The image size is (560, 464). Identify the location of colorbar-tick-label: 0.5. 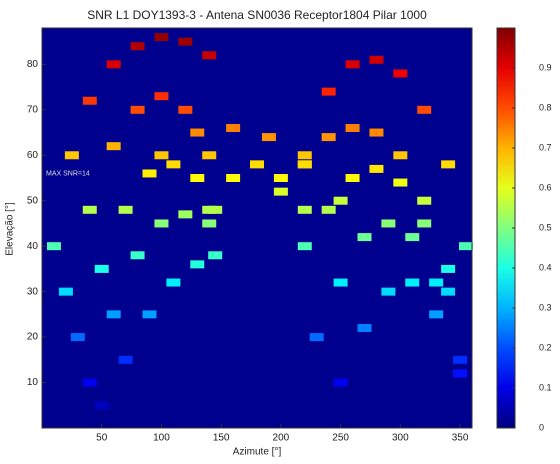
(545, 227).